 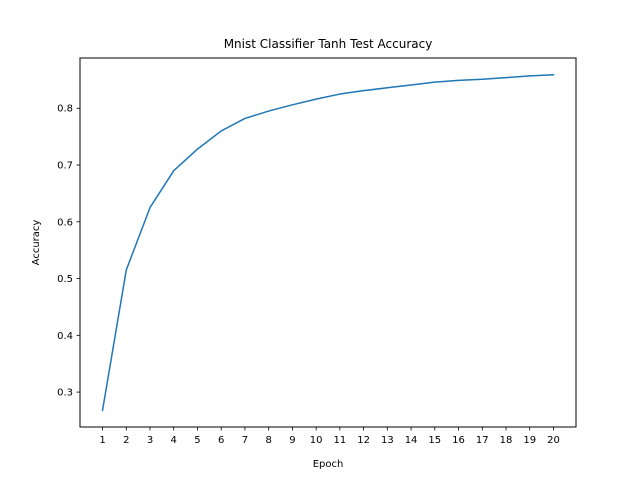 I want to click on x-tick-label: 20, so click(x=553, y=440).